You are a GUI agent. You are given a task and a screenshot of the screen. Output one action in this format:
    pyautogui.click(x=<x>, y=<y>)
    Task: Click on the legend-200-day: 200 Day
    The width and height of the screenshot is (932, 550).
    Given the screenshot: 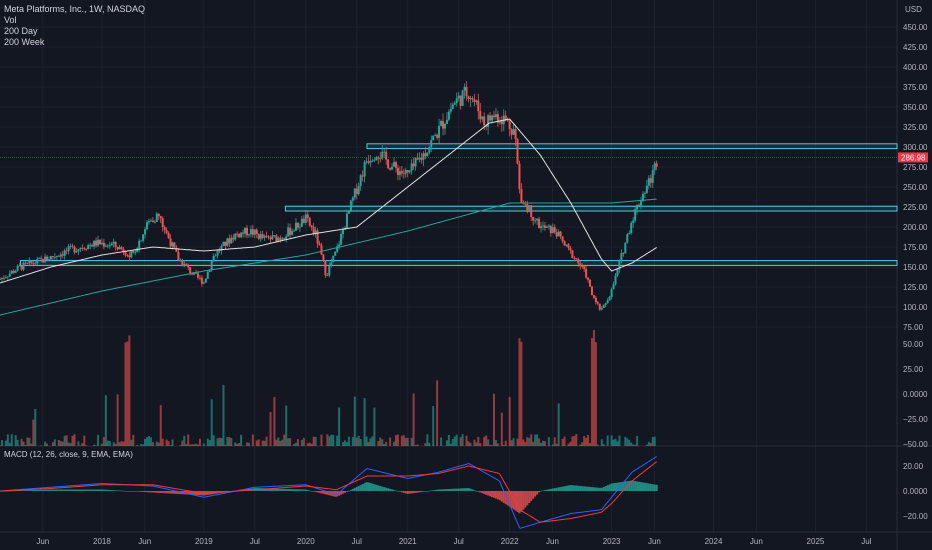 What is the action you would take?
    pyautogui.click(x=21, y=31)
    